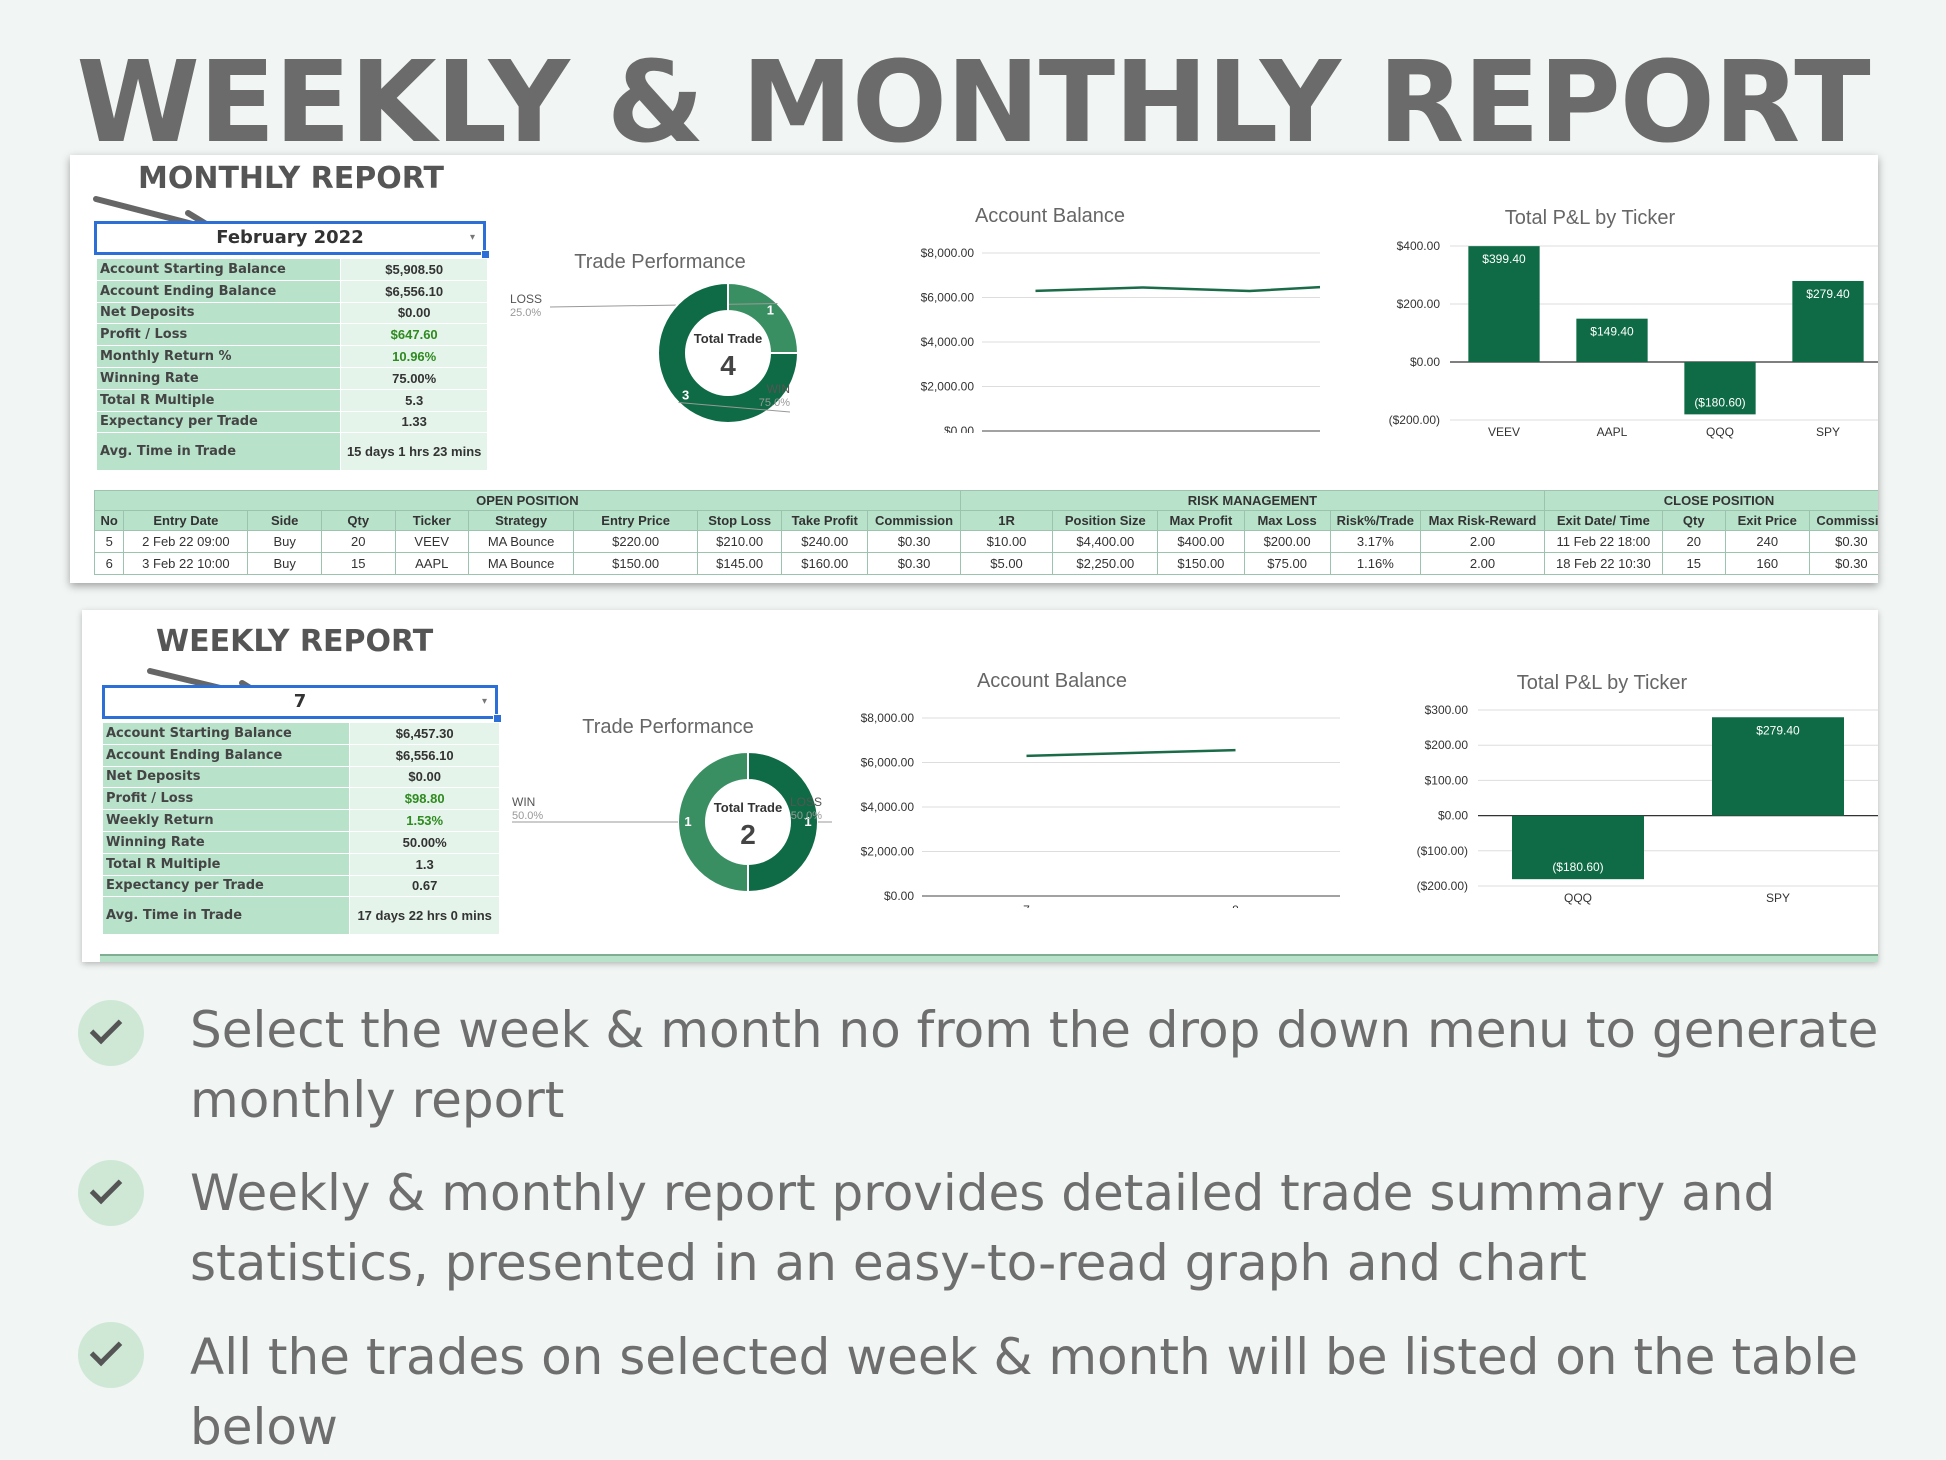 This screenshot has width=1946, height=1460. What do you see at coordinates (414, 378) in the screenshot?
I see `stat-value: 75.00%` at bounding box center [414, 378].